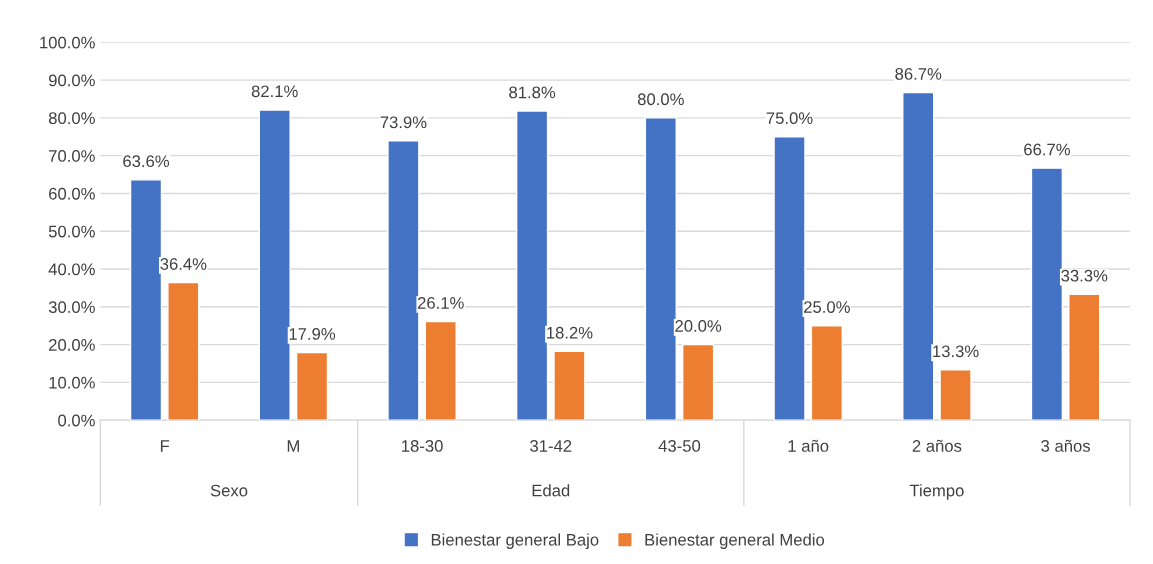 This screenshot has width=1153, height=564. I want to click on data-label: 25.0%, so click(827, 307).